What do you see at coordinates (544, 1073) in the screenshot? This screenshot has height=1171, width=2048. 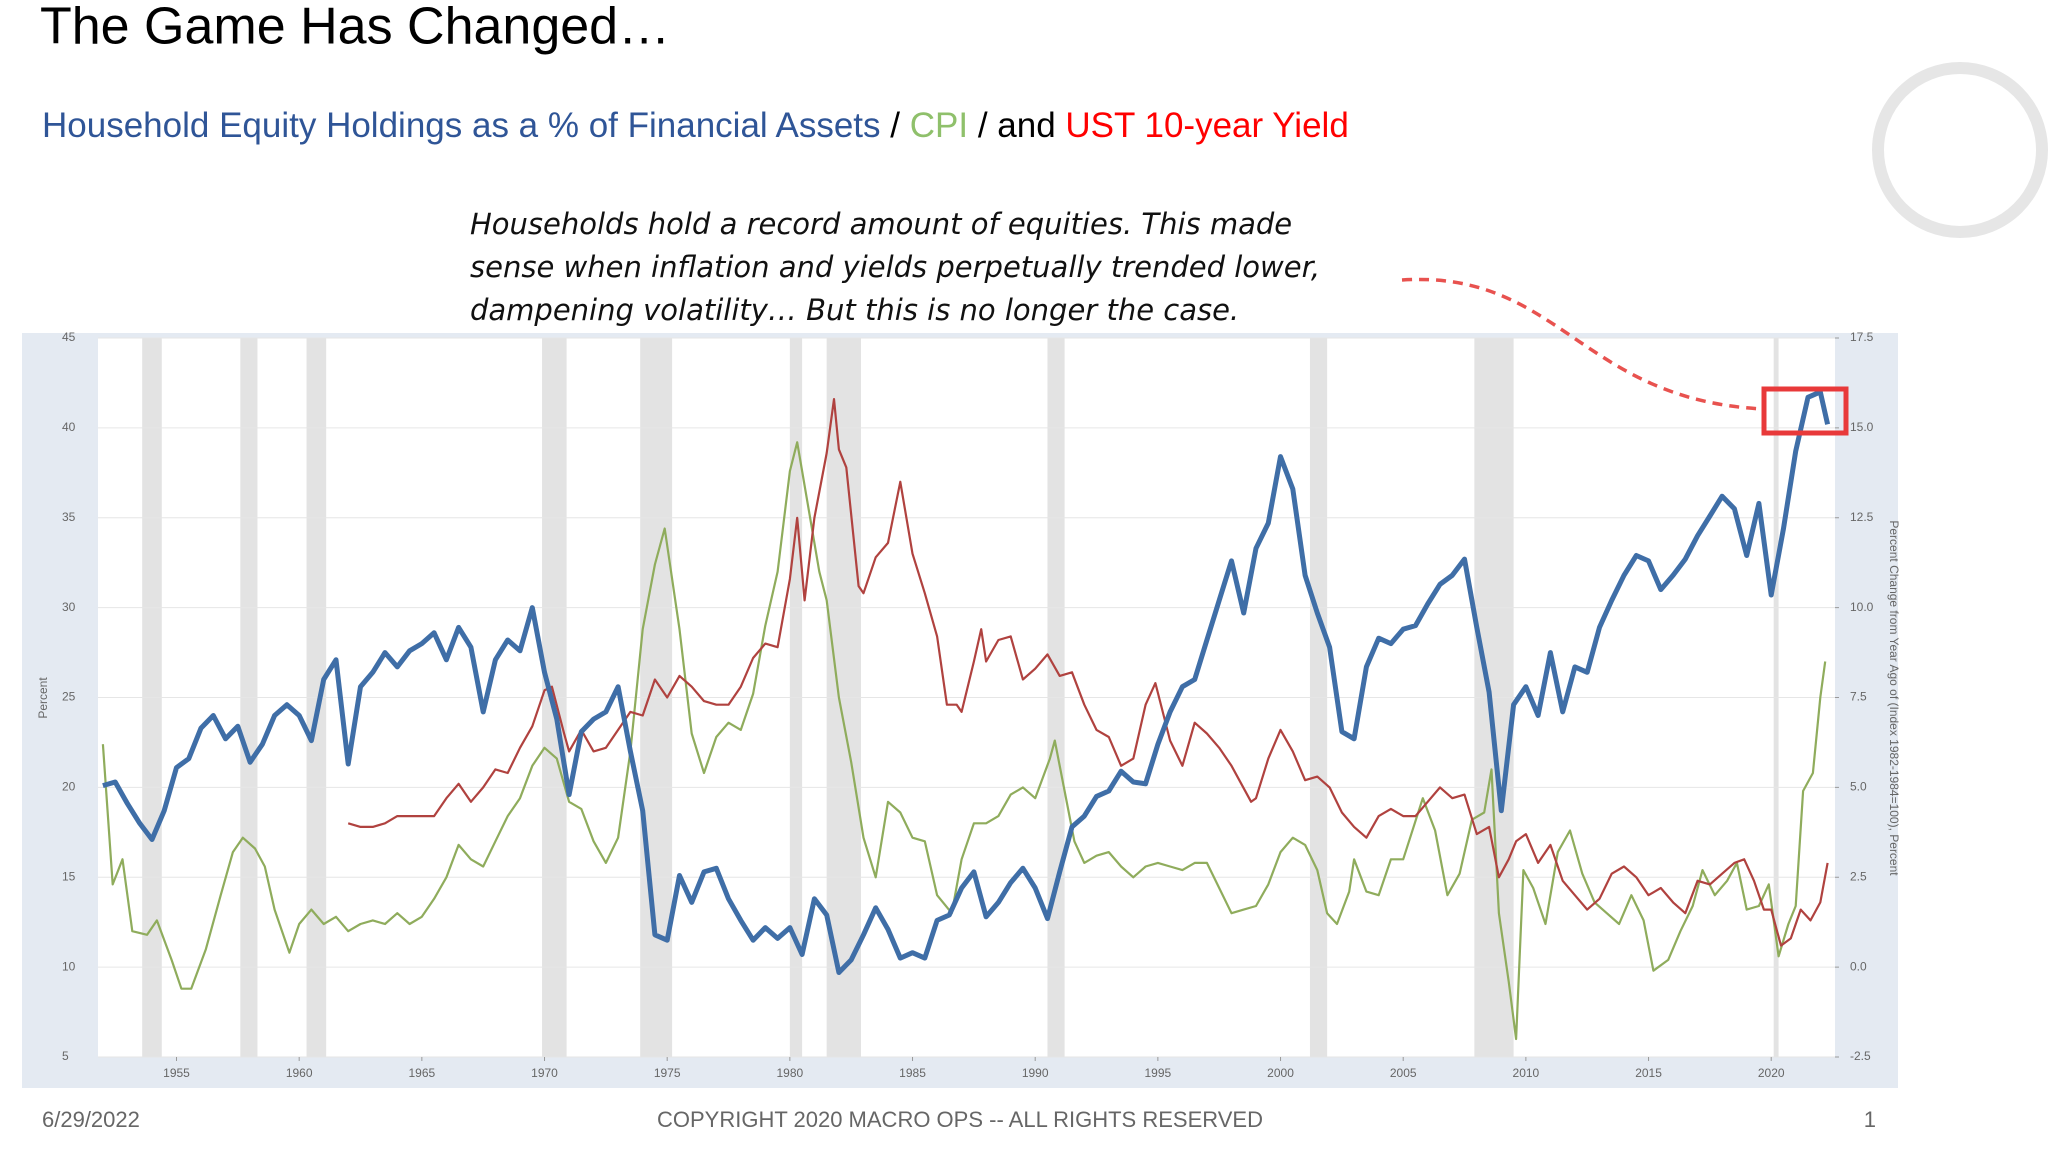 I see `x-tick-label: 1970` at bounding box center [544, 1073].